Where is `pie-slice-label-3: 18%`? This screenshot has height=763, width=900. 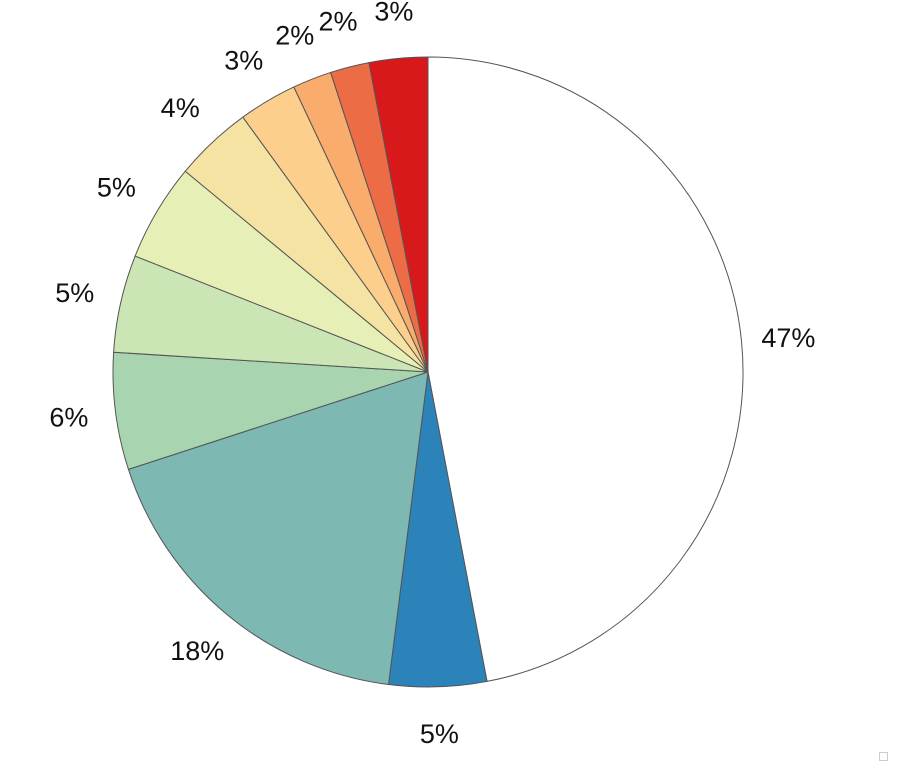
pie-slice-label-3: 18% is located at coordinates (197, 651).